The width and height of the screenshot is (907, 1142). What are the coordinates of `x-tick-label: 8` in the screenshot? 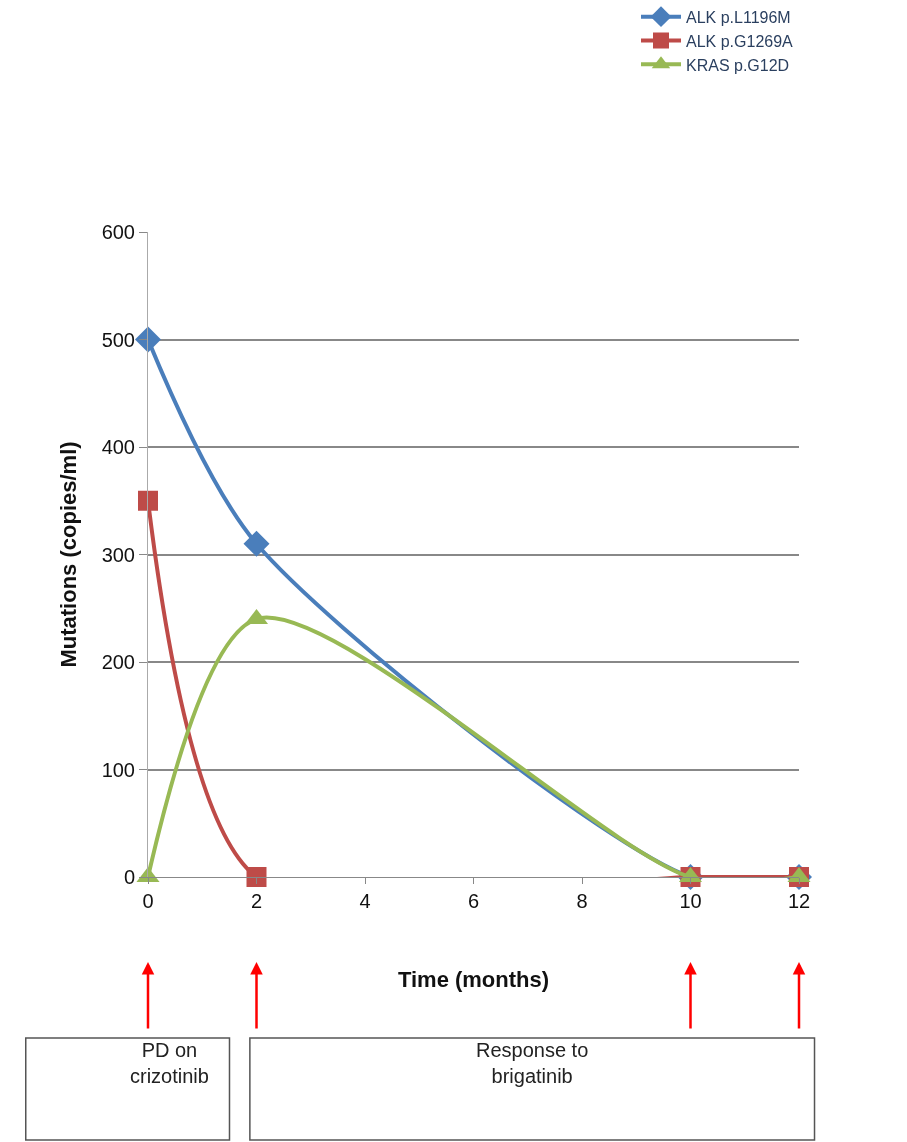 It's located at (582, 901).